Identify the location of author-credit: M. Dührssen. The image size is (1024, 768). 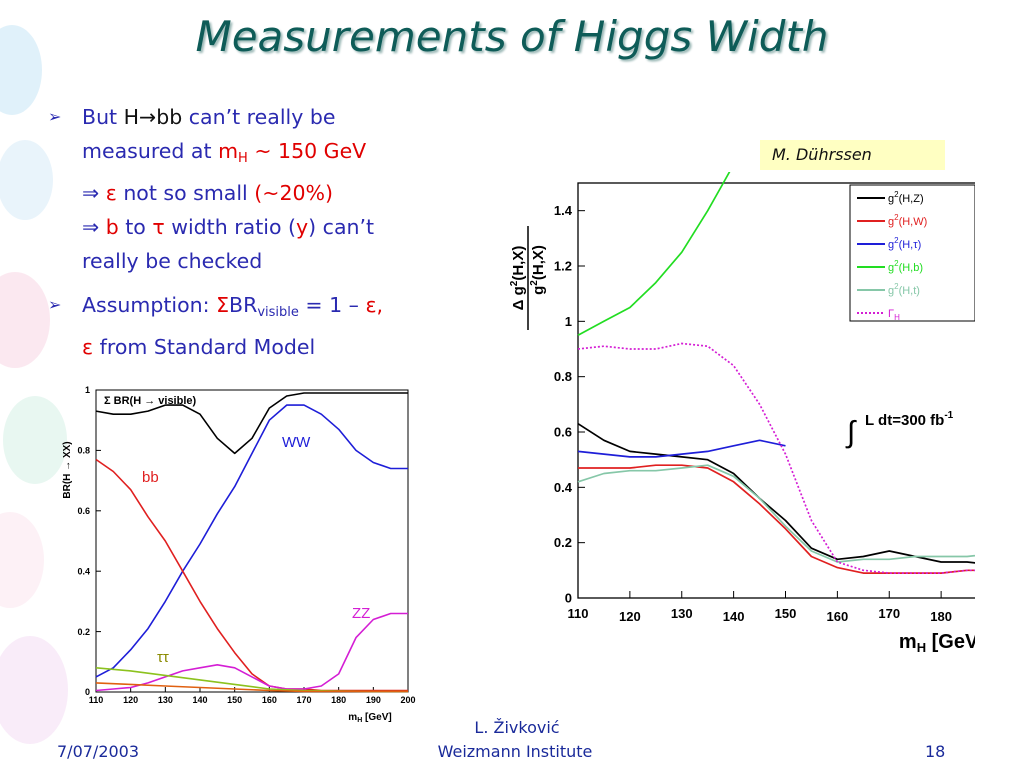
(852, 155).